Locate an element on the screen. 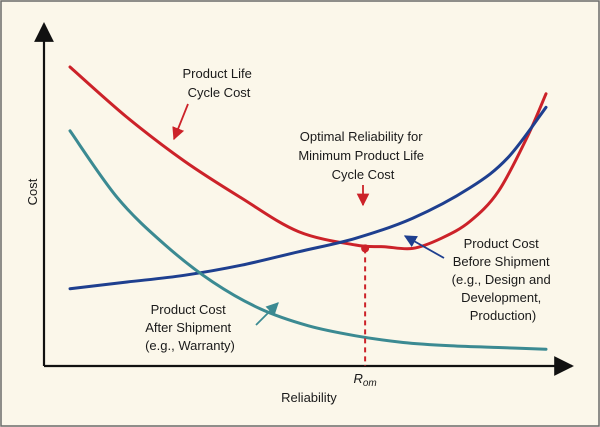 The height and width of the screenshot is (427, 600). x-axis-label: Reliability is located at coordinates (309, 397).